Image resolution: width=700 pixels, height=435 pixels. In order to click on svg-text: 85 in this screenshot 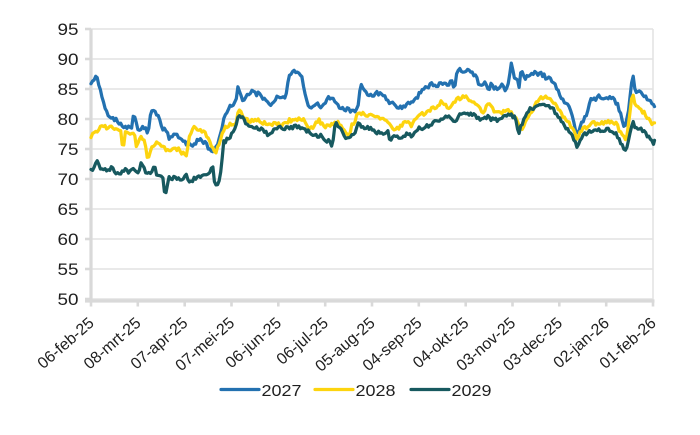, I will do `click(68, 90)`.